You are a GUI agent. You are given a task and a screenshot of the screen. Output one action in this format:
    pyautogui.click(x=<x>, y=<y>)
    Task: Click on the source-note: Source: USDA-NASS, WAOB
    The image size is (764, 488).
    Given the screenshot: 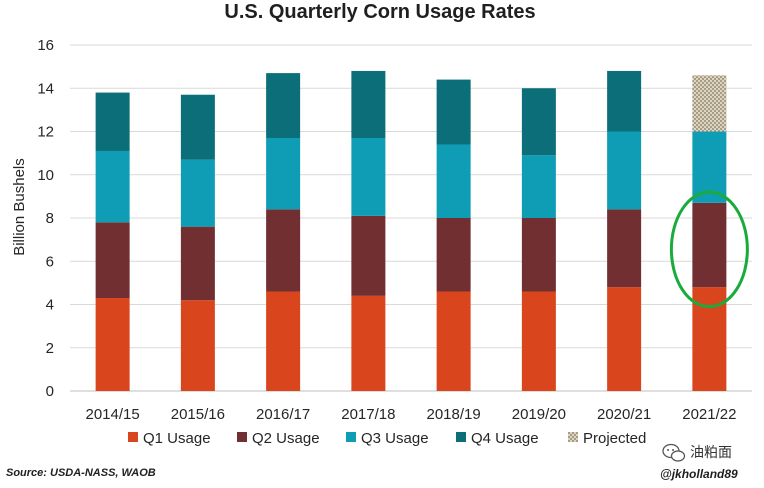 What is the action you would take?
    pyautogui.click(x=81, y=473)
    